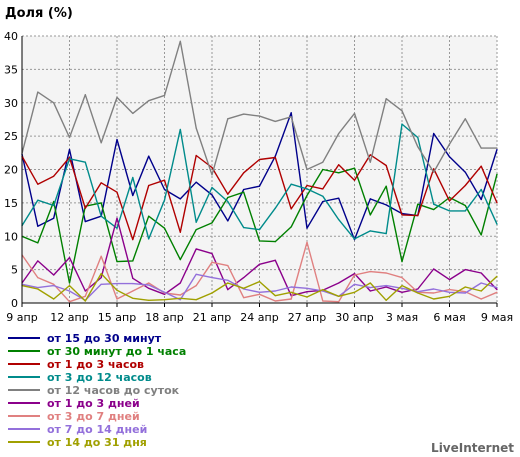 The width and height of the screenshot is (520, 457). Describe the element at coordinates (354, 317) in the screenshot. I see `x-tick-label: 30 апр` at that location.